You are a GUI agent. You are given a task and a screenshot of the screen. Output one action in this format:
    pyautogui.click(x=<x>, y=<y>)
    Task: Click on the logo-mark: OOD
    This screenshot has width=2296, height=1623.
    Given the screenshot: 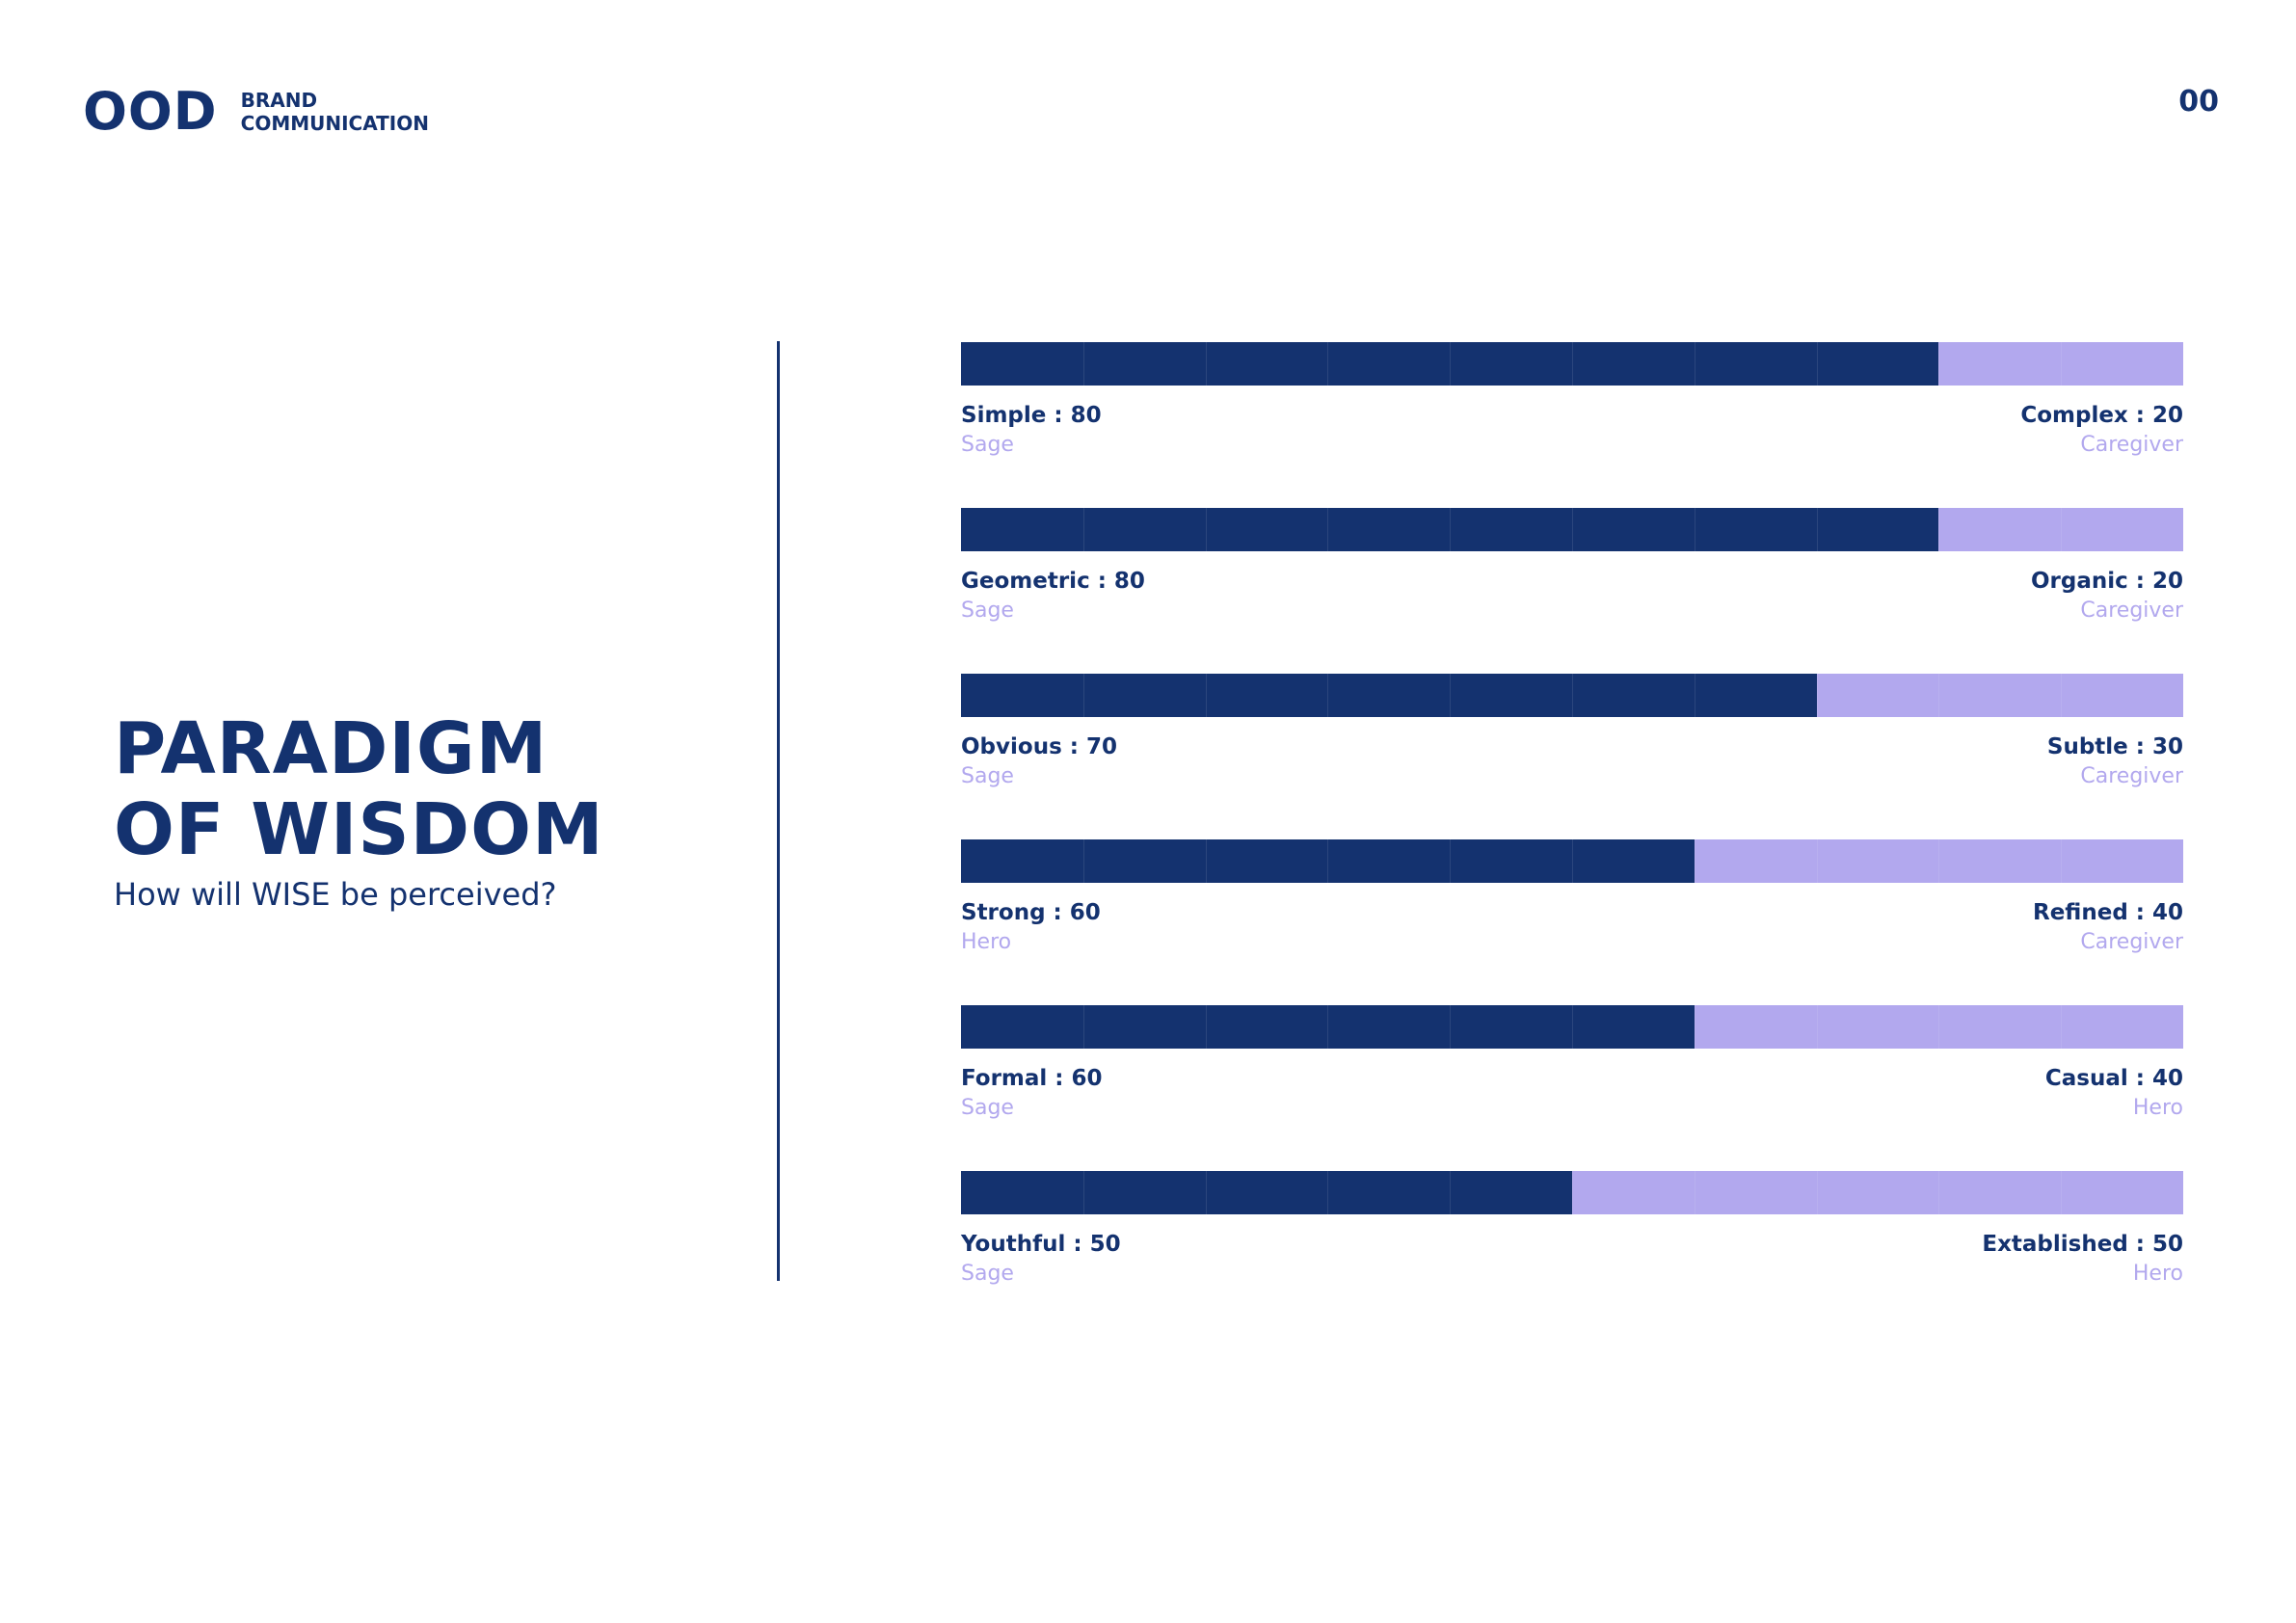 What is the action you would take?
    pyautogui.click(x=150, y=111)
    